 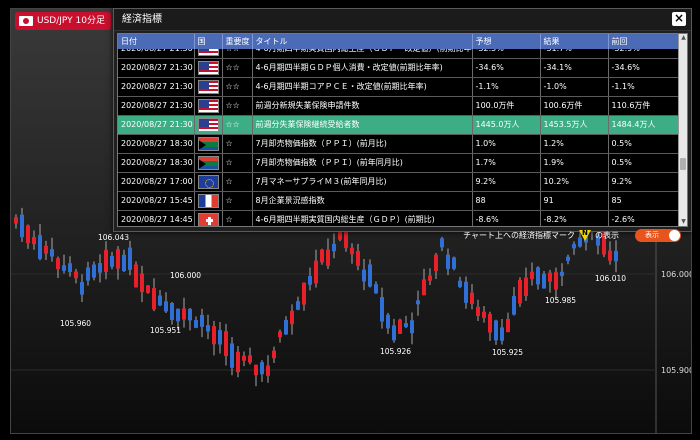 I want to click on price-axis-label: 106.000, so click(x=676, y=274).